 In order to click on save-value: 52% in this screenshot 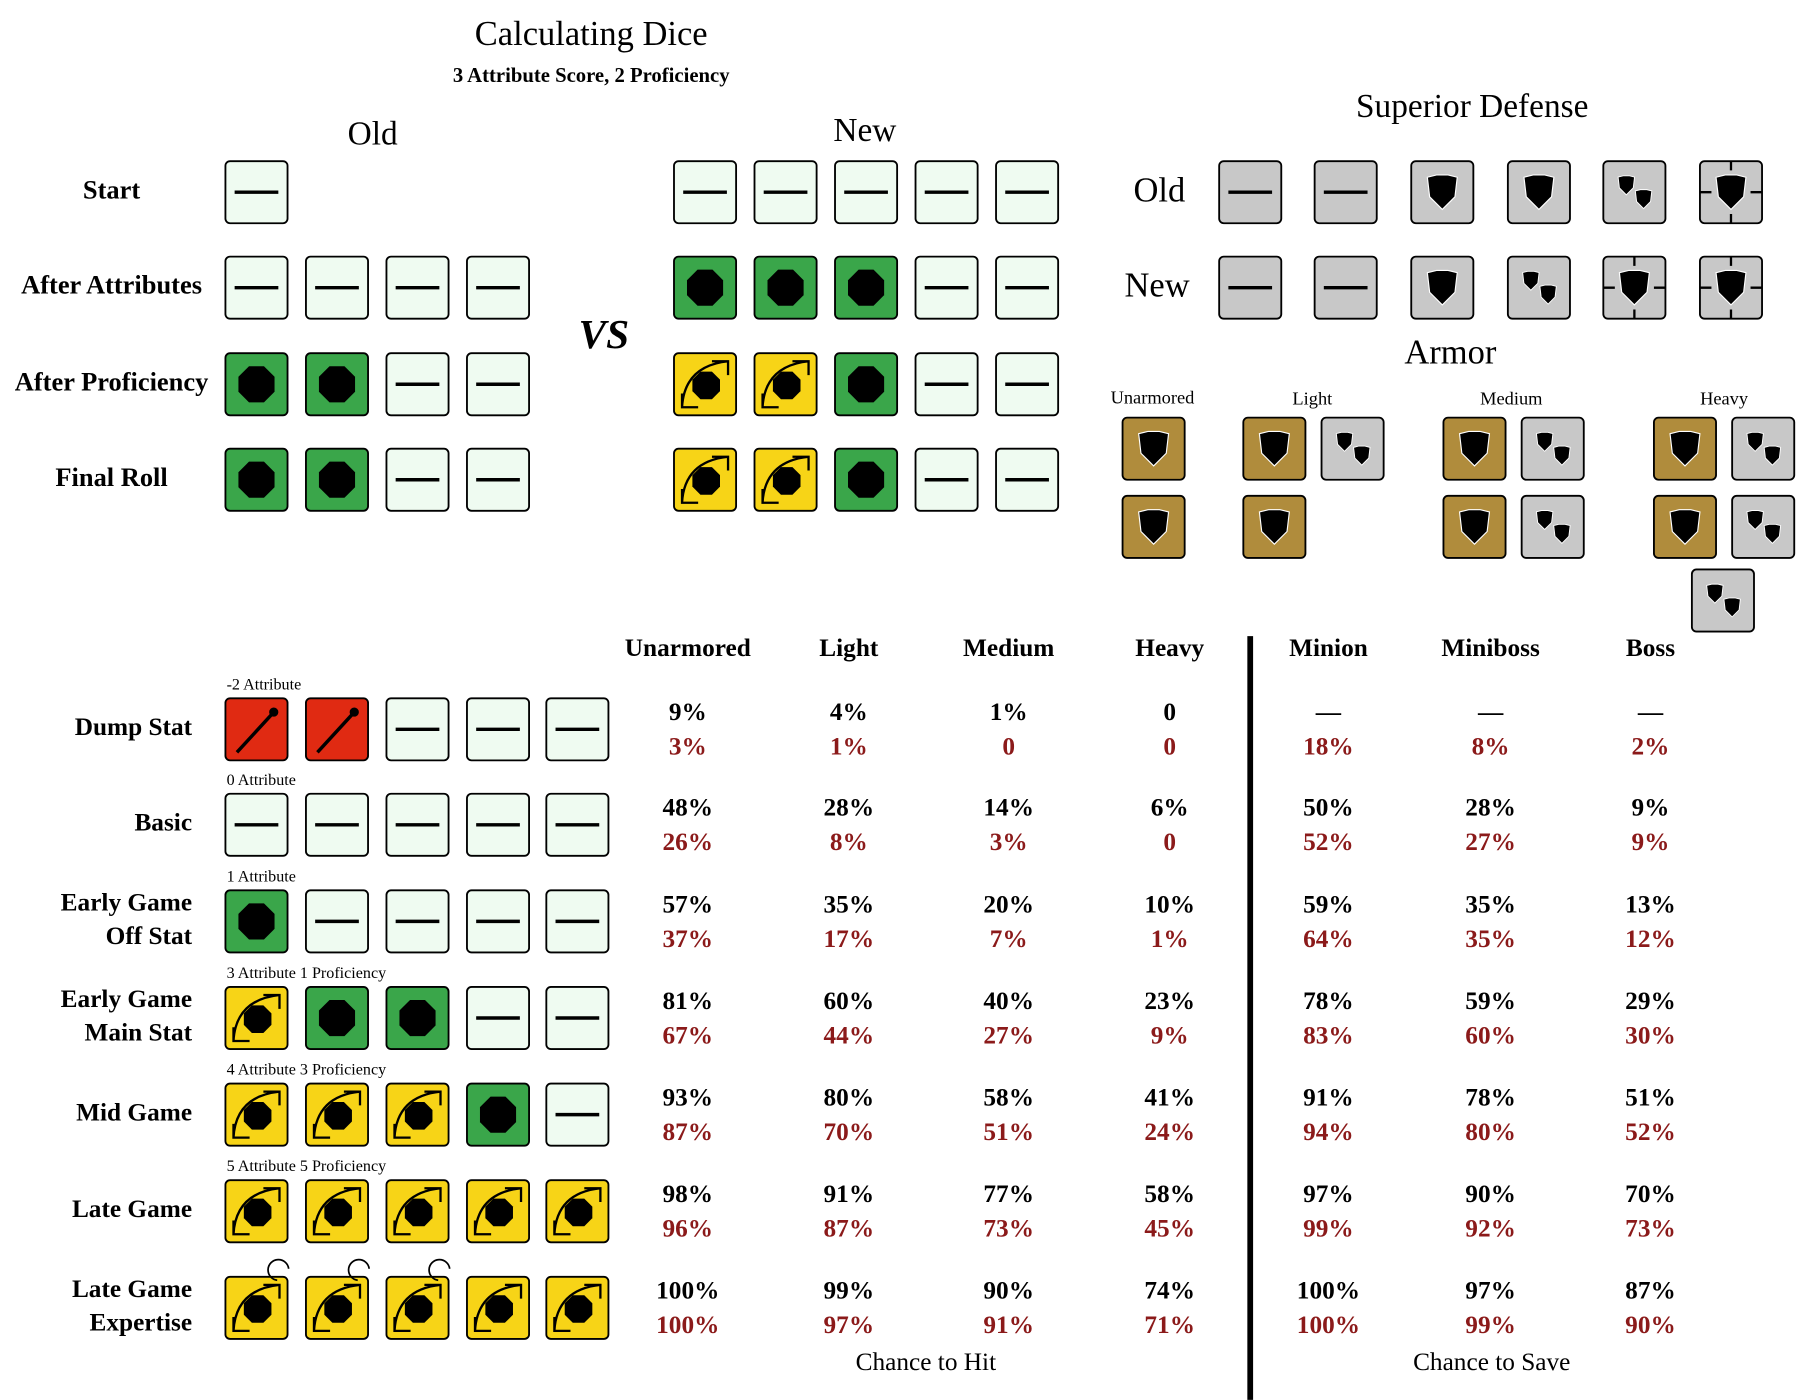, I will do `click(1328, 842)`.